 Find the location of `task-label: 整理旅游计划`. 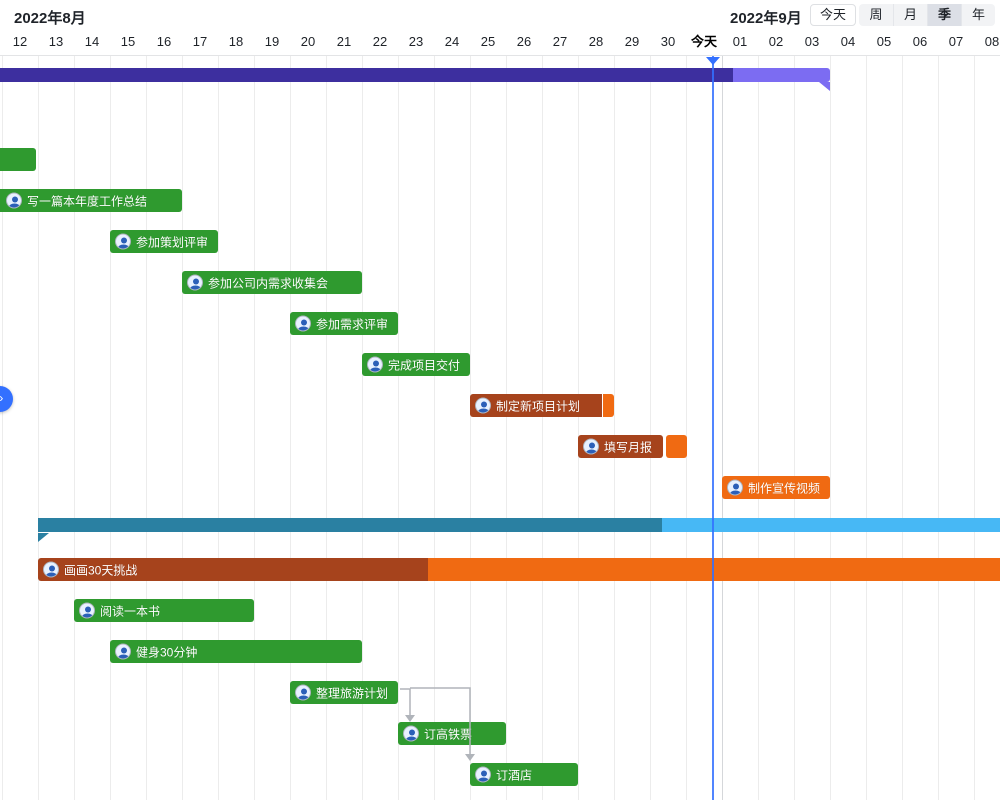

task-label: 整理旅游计划 is located at coordinates (352, 693).